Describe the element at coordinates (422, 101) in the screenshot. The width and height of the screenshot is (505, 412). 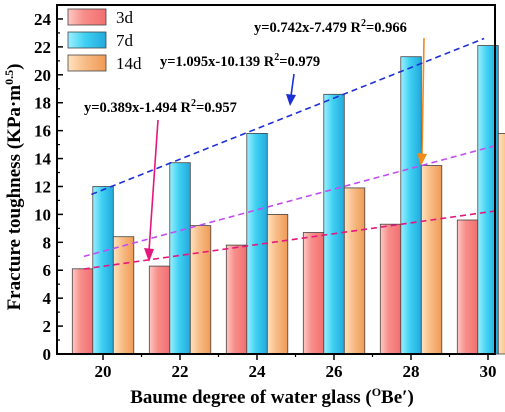
I see `arrow-14d` at that location.